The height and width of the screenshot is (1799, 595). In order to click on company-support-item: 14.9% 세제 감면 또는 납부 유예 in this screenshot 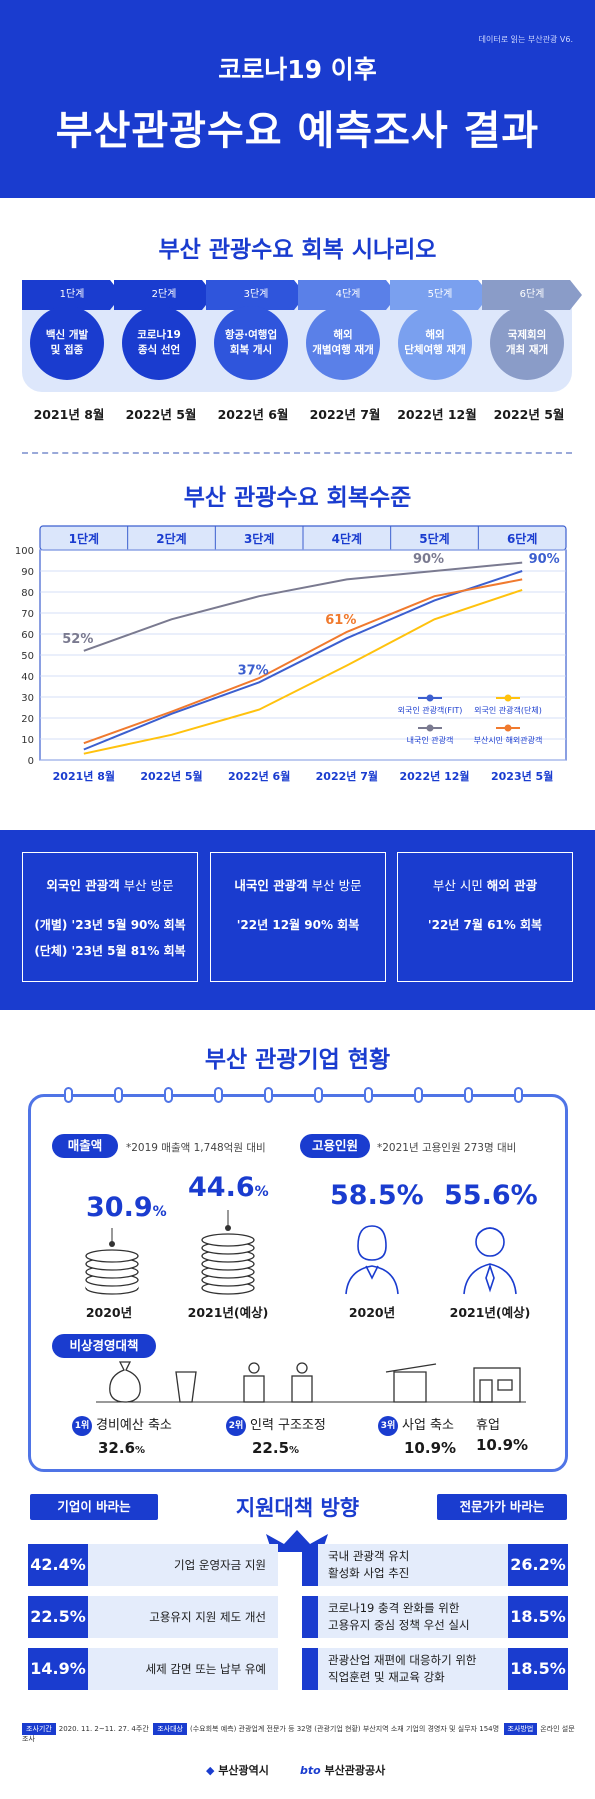, I will do `click(153, 1669)`.